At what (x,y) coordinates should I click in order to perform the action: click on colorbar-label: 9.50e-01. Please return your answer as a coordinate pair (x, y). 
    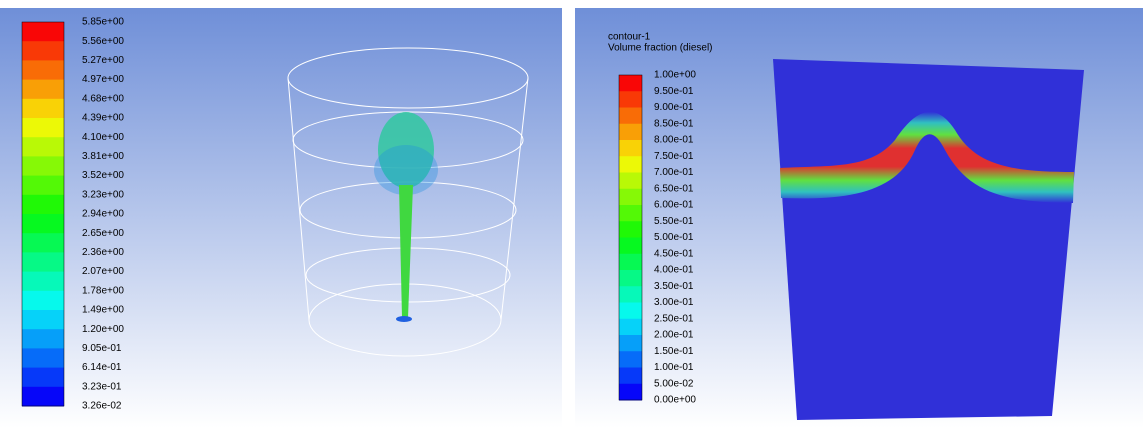
    Looking at the image, I should click on (674, 91).